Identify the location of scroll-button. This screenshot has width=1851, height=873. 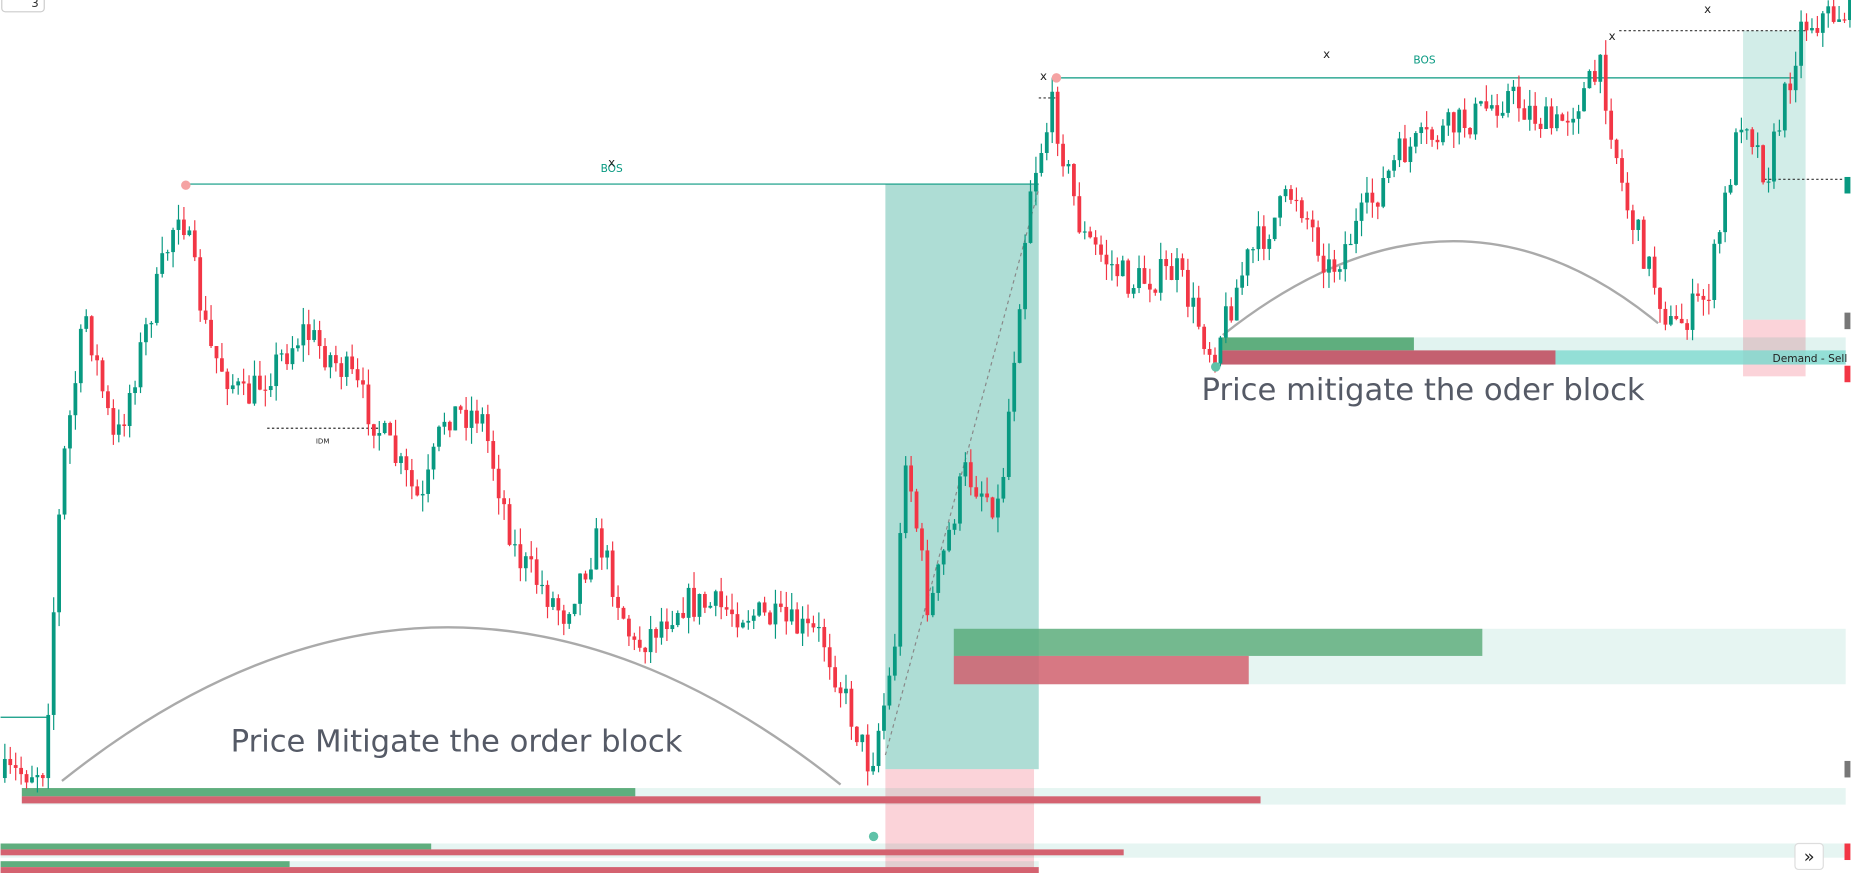
(1809, 856).